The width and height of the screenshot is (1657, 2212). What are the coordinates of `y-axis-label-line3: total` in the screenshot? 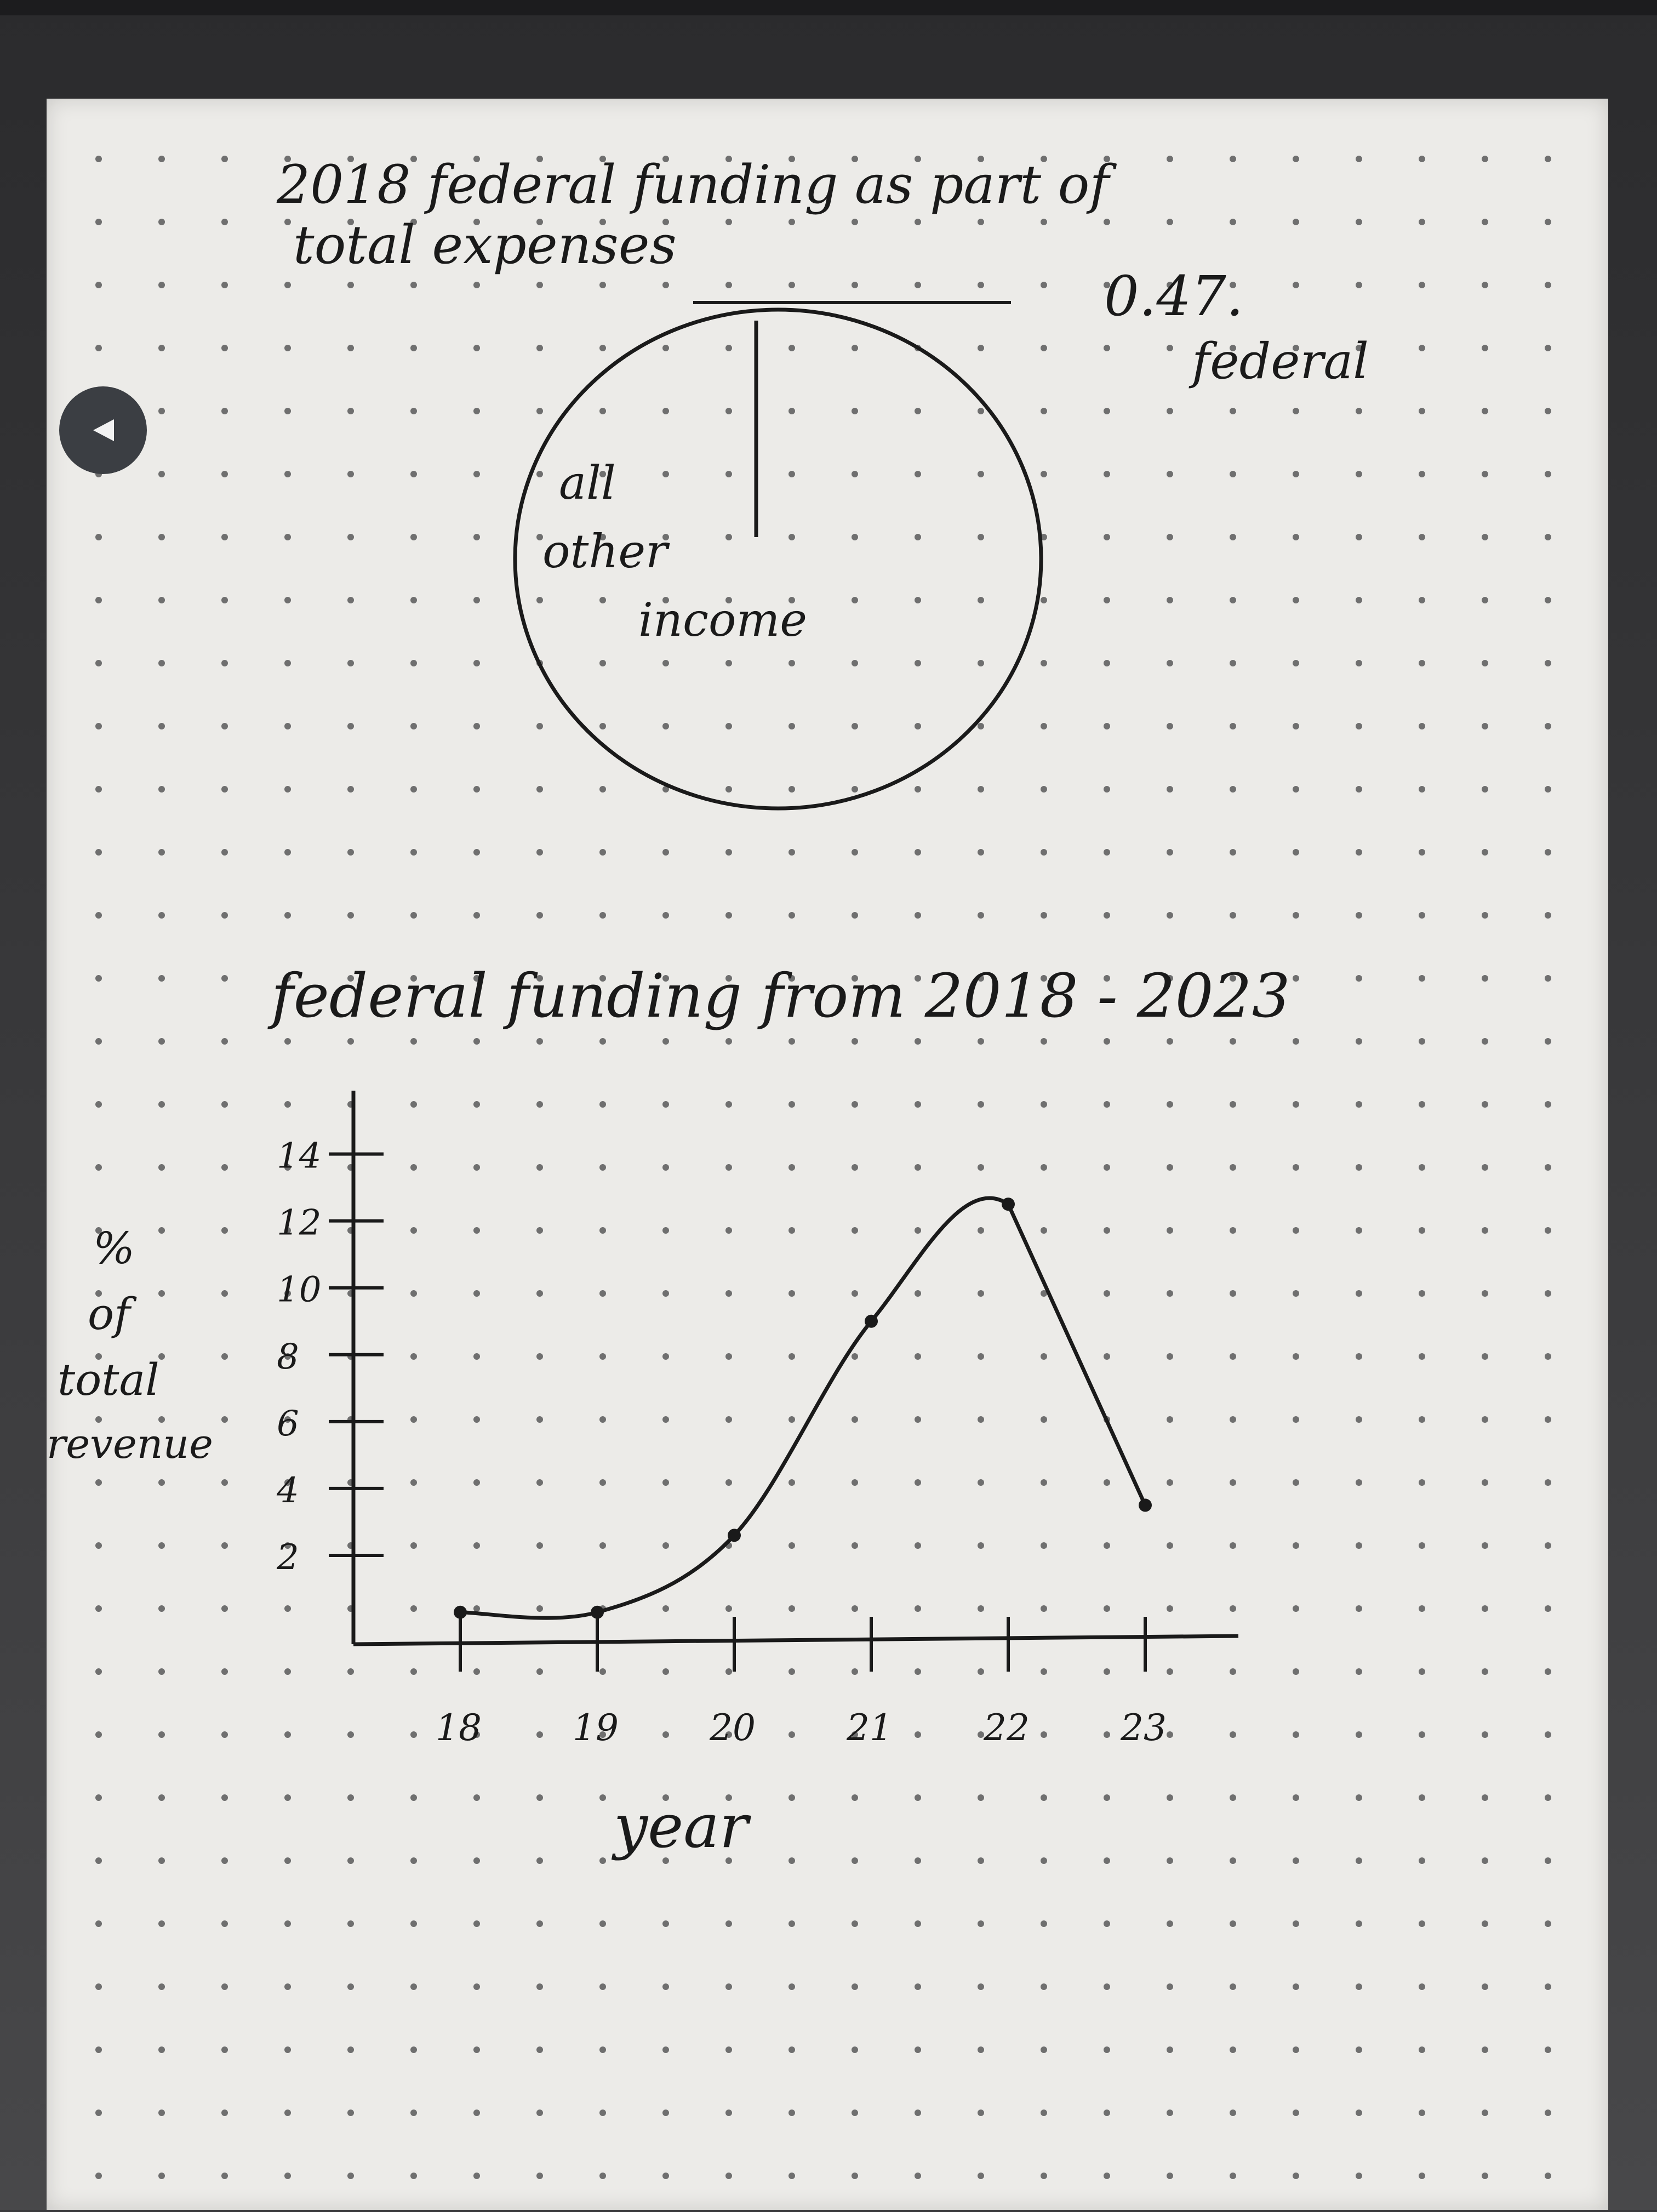 It's located at (108, 1379).